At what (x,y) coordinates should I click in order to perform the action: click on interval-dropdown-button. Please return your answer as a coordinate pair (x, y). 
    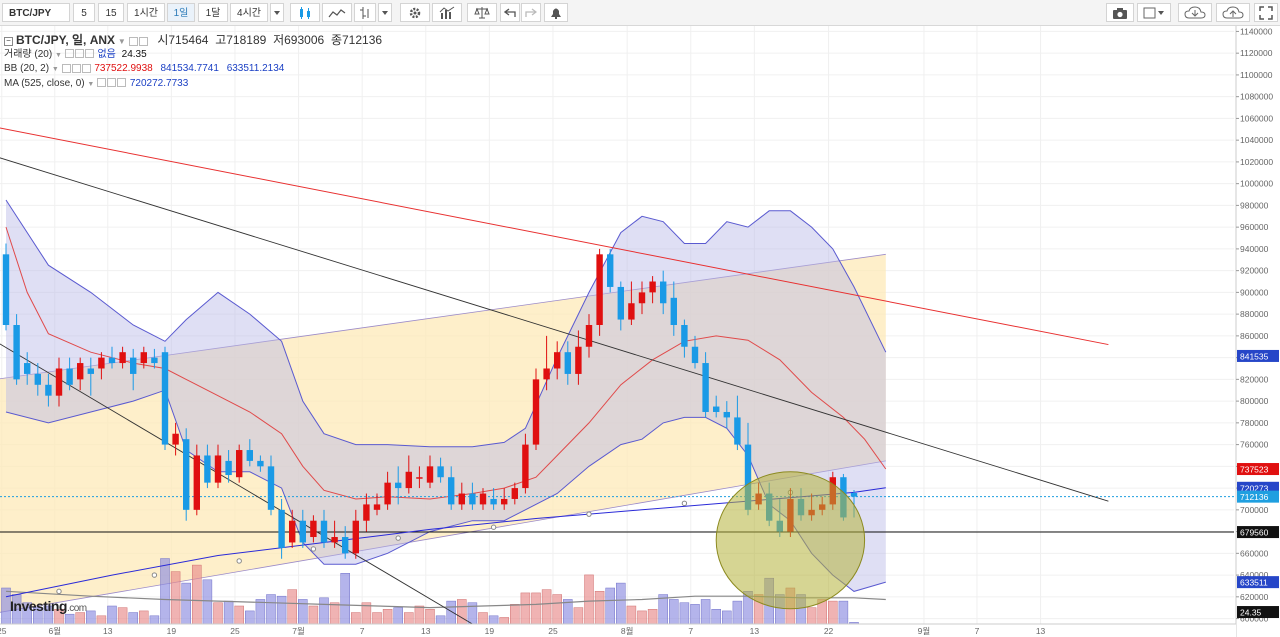
    Looking at the image, I should click on (277, 12).